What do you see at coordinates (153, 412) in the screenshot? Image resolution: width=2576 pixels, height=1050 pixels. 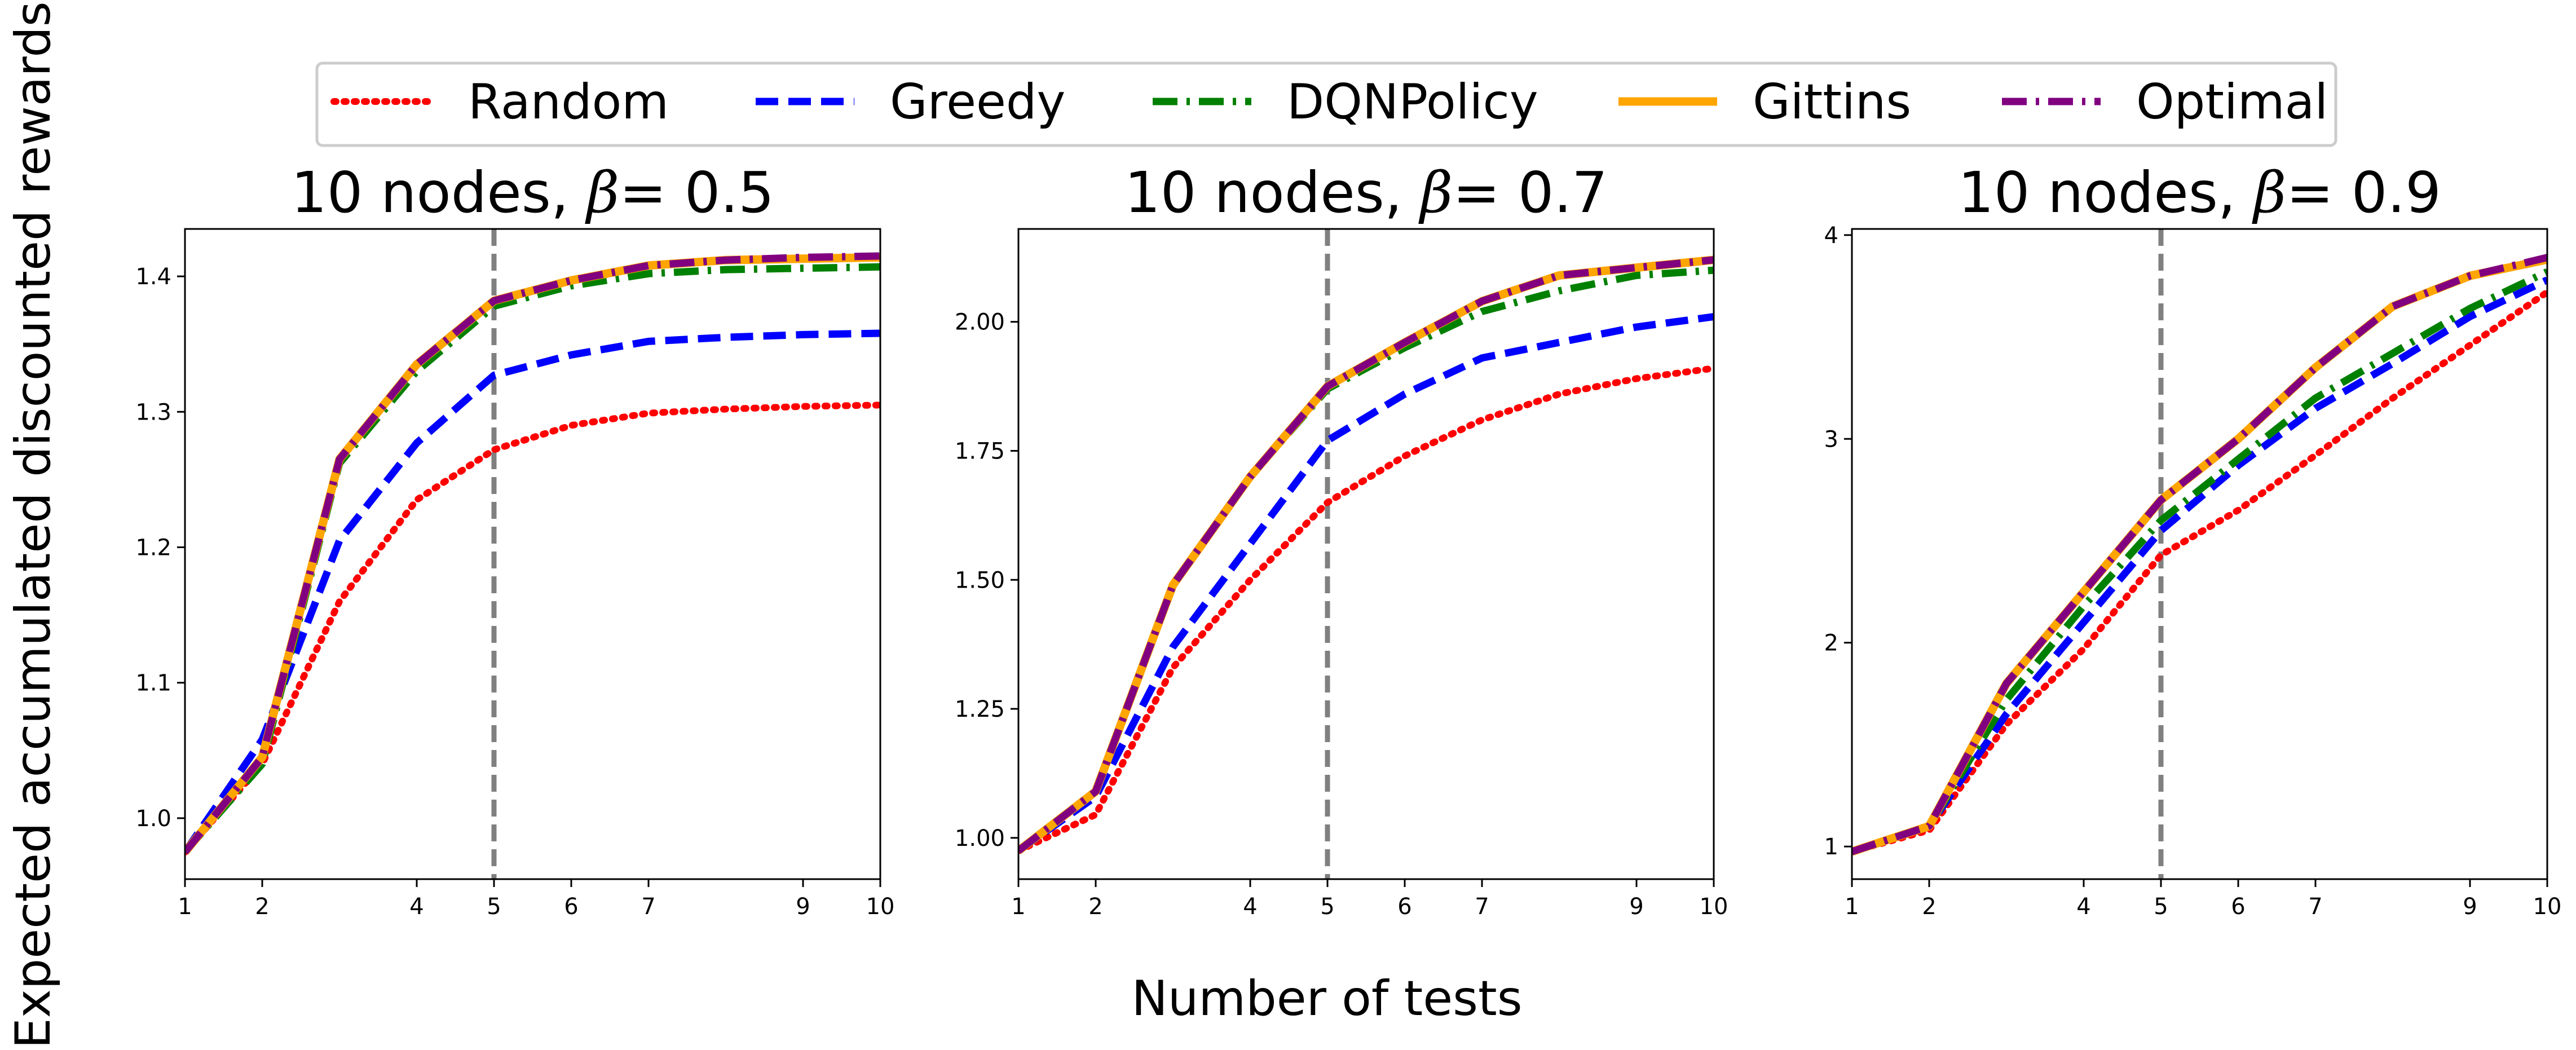 I see `y-tick-label: 1.3` at bounding box center [153, 412].